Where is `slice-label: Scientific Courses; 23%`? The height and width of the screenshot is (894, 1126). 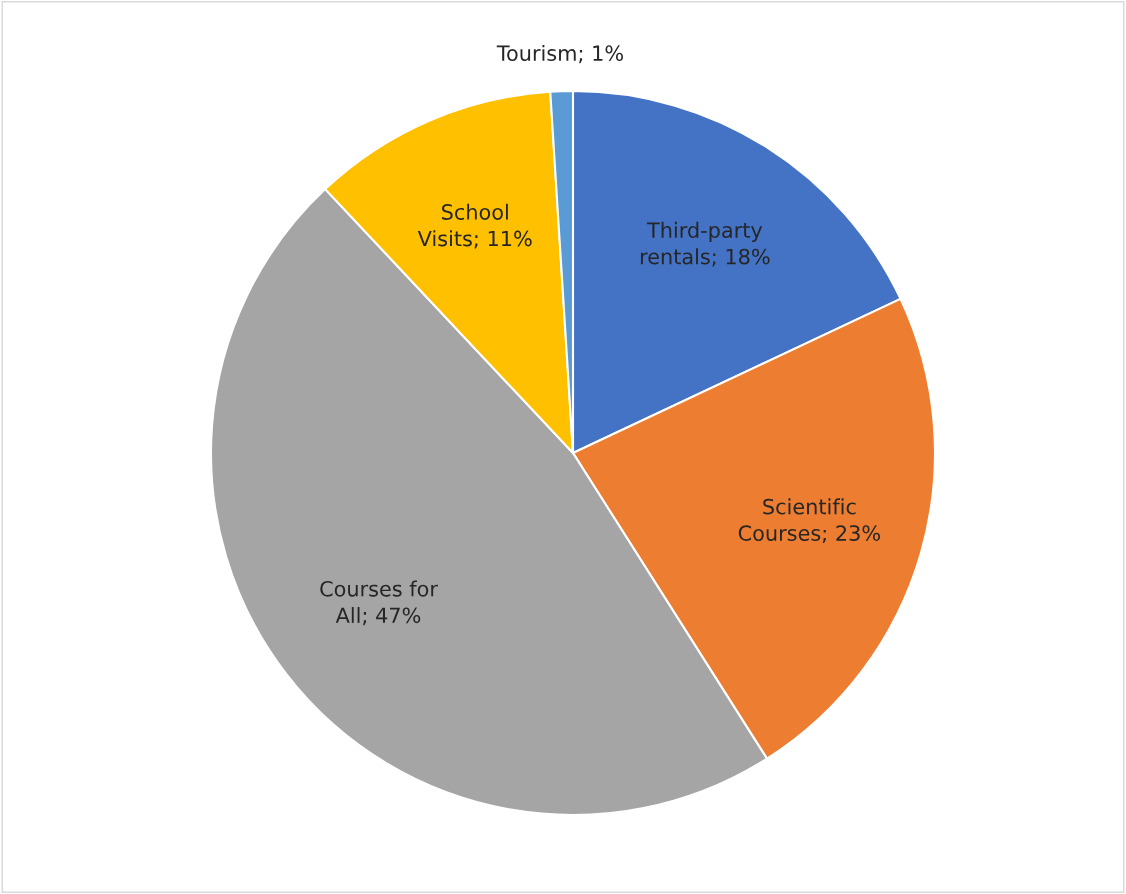 slice-label: Scientific Courses; 23% is located at coordinates (809, 521).